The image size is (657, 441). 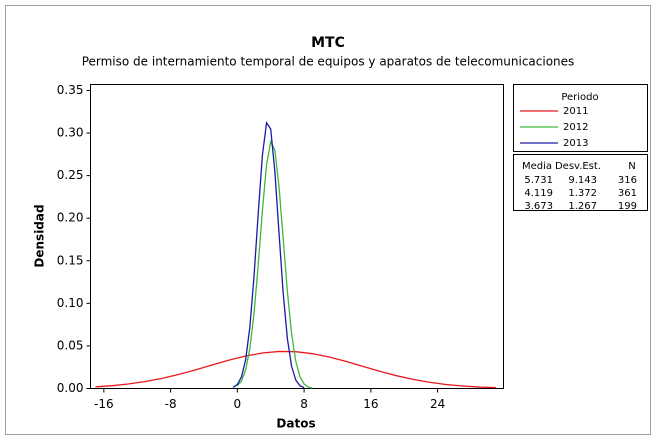 I want to click on stats-header: Desv.Est., so click(x=578, y=166).